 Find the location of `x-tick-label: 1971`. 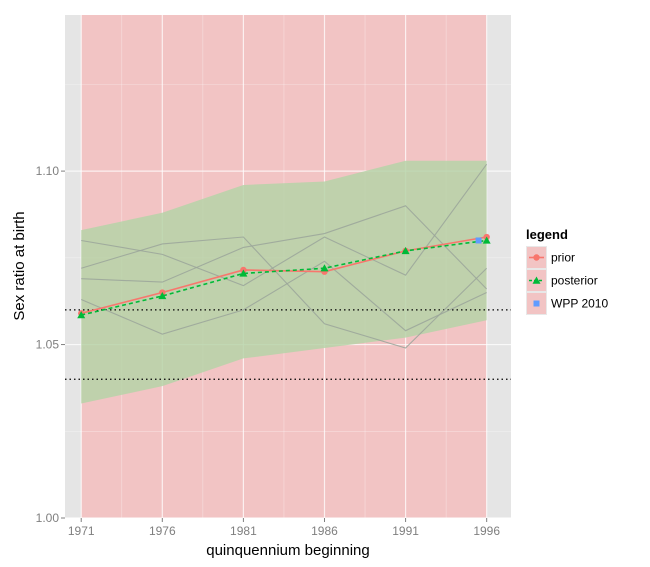

x-tick-label: 1971 is located at coordinates (81, 531).